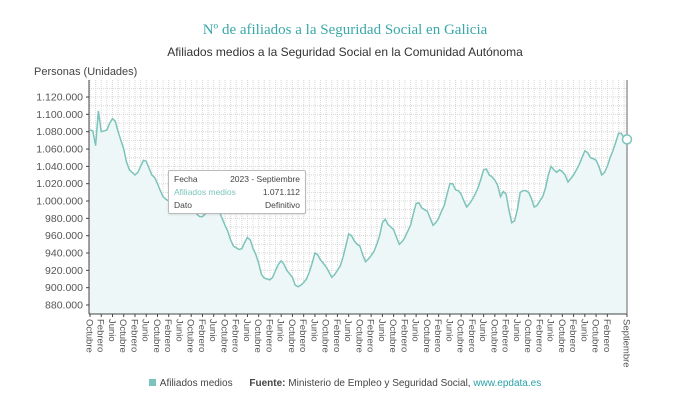 The image size is (690, 405). I want to click on tooltip-dato-value: Definitivo, so click(282, 205).